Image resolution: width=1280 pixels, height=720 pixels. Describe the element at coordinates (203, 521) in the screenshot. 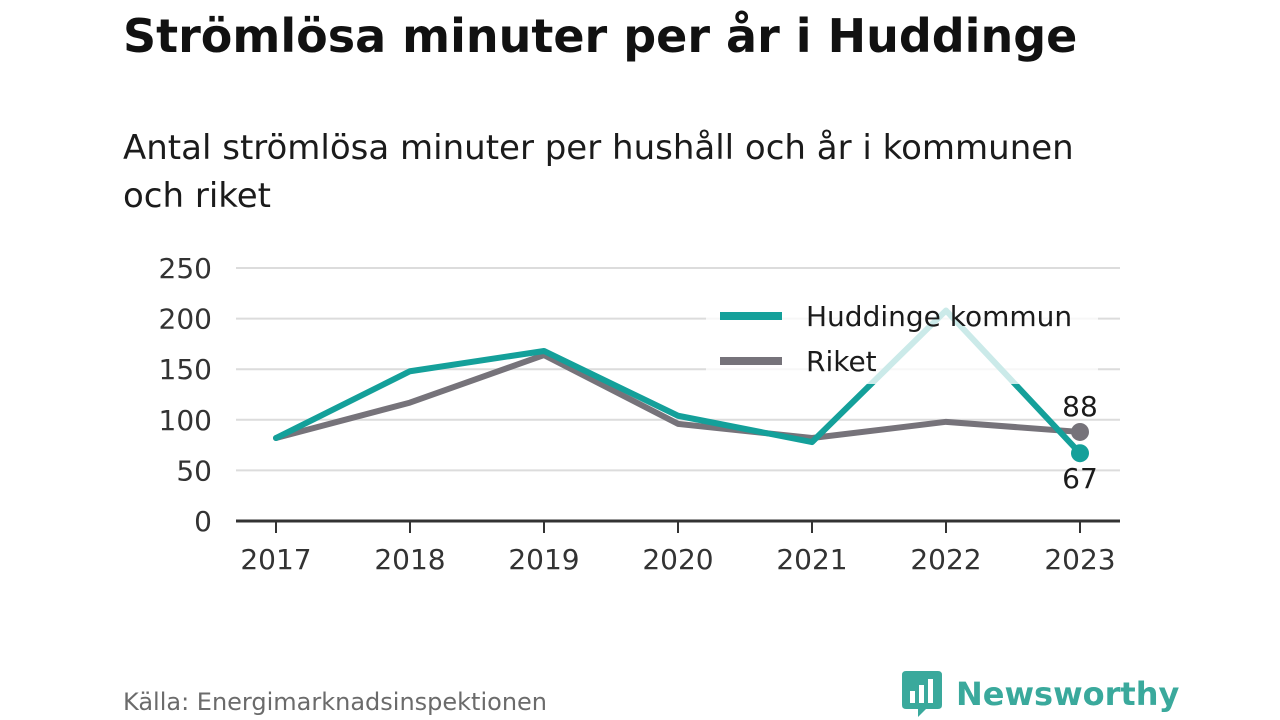

I see `y-tick-label: 0` at that location.